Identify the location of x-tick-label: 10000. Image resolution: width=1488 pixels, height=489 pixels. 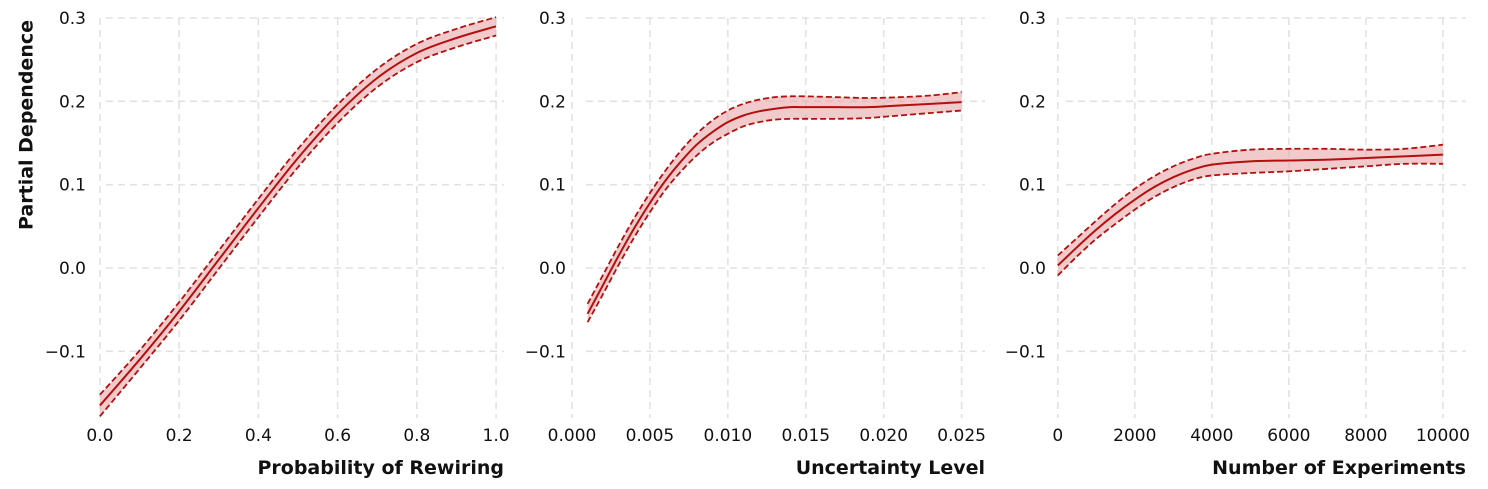
(1443, 436).